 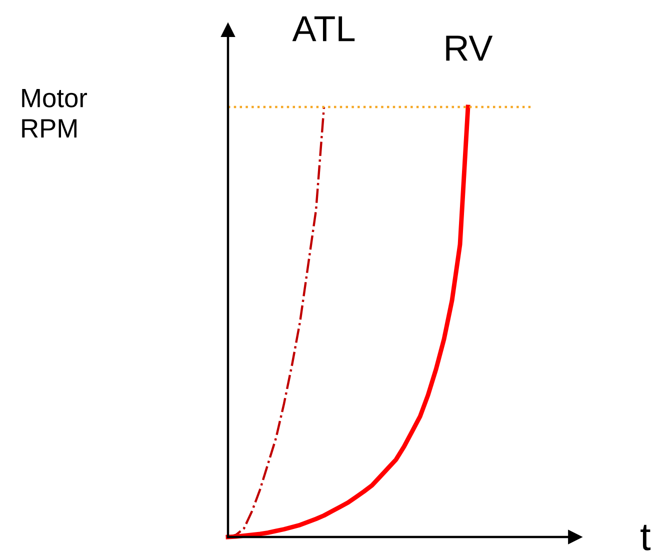 What do you see at coordinates (645, 537) in the screenshot?
I see `x-axis-title: t` at bounding box center [645, 537].